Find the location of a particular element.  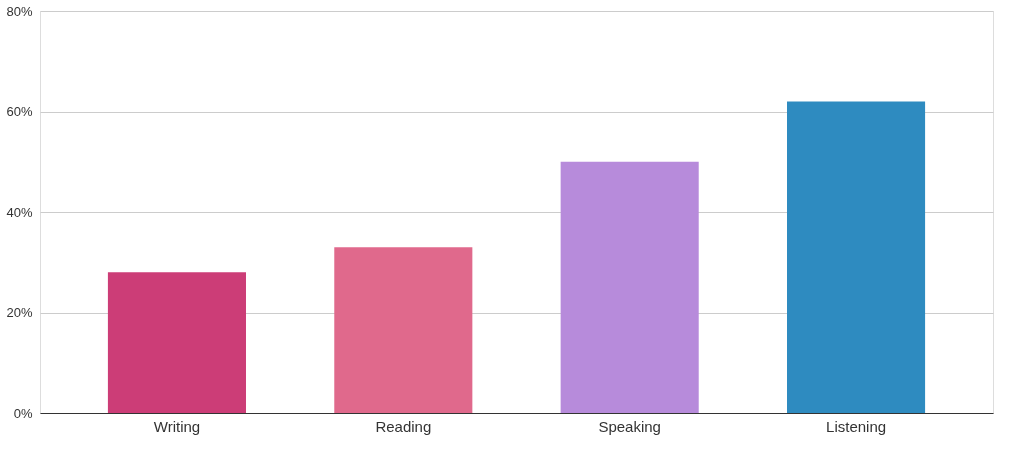

y-tick-label: 80% is located at coordinates (19, 11).